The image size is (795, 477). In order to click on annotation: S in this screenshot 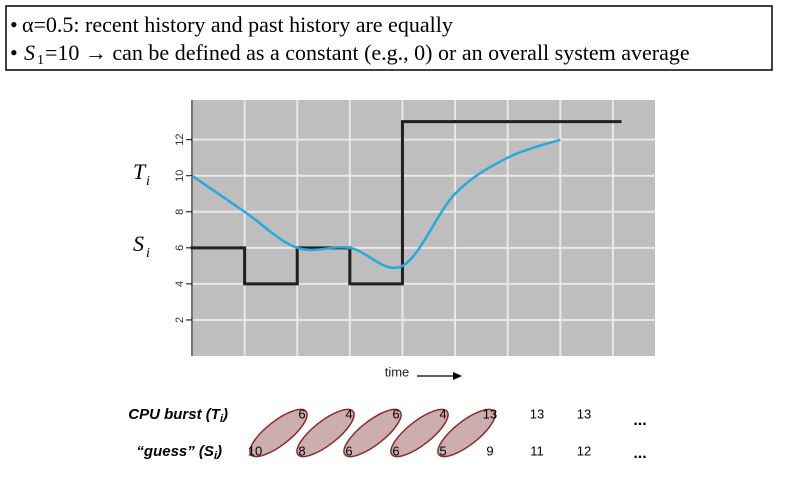, I will do `click(138, 243)`.